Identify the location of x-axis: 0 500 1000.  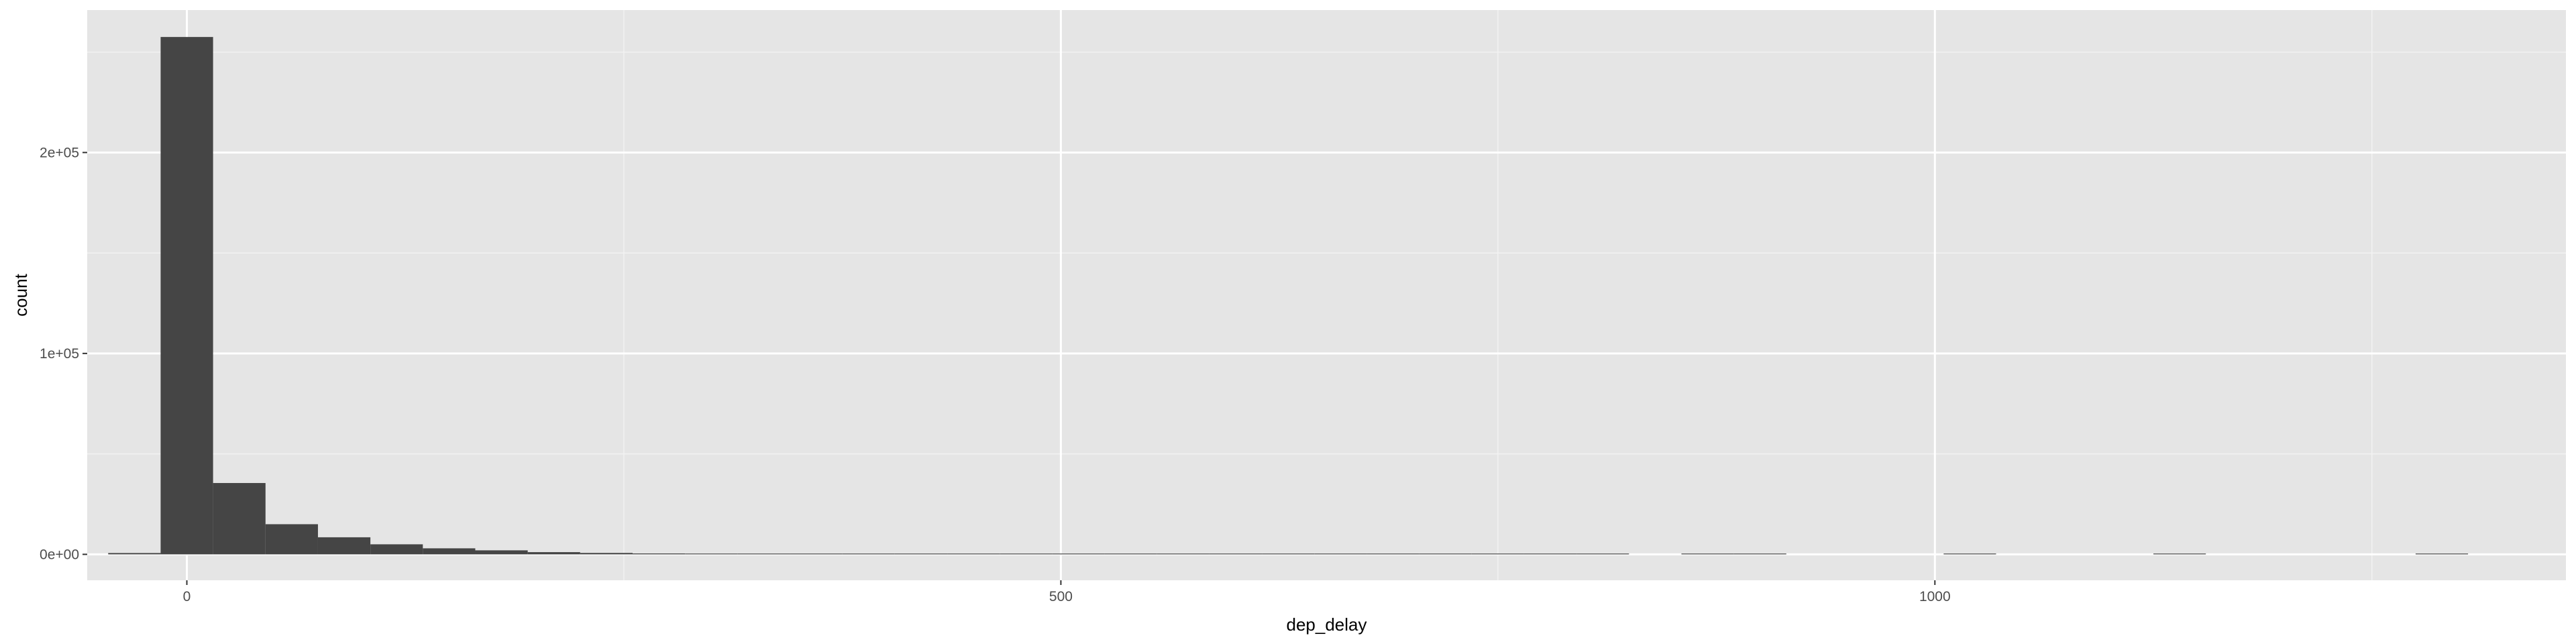
(1067, 592).